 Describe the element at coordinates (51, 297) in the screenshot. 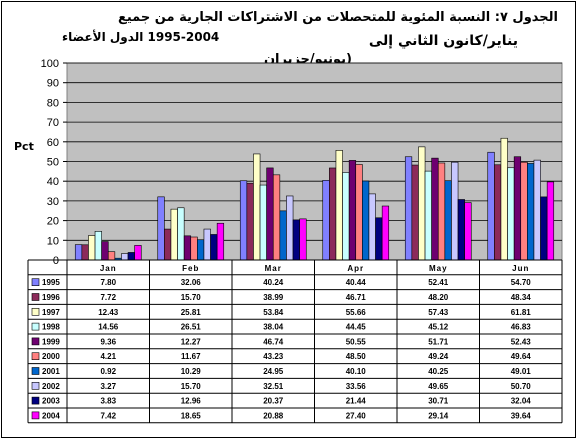

I see `legend-label: 1996` at that location.